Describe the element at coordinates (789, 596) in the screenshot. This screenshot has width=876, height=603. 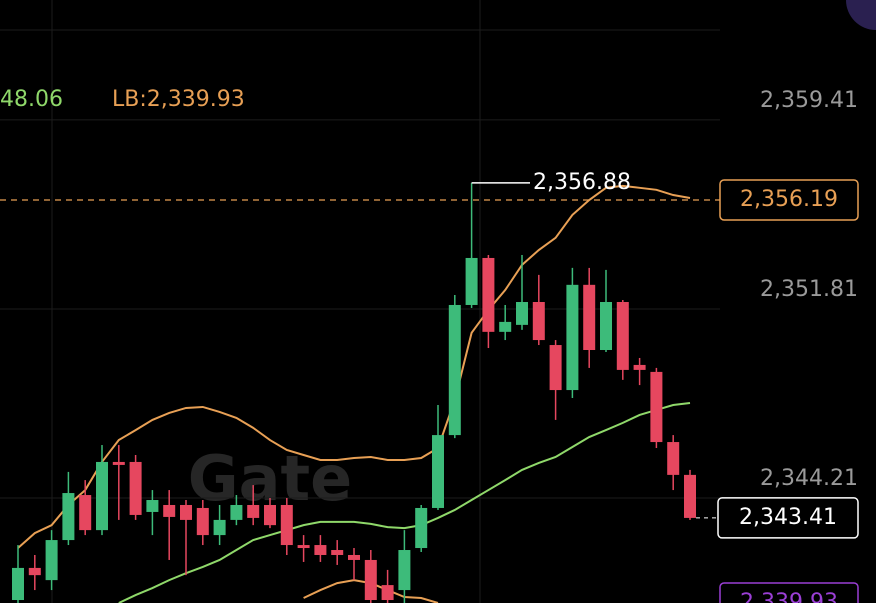
I see `lb-label: 2,339.93` at that location.